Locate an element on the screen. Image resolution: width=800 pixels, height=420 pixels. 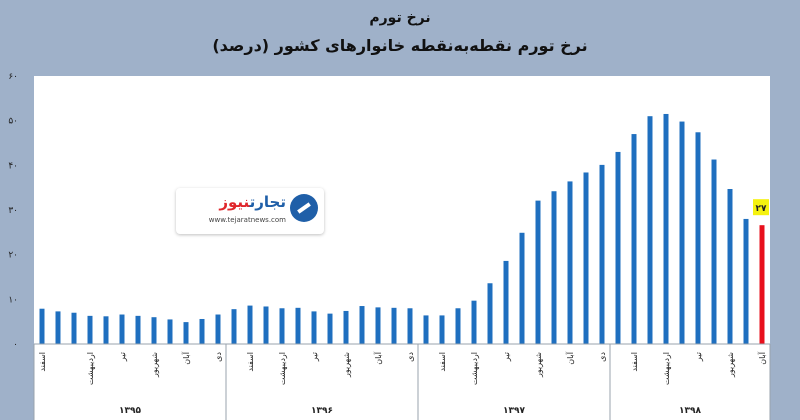
y-tick-label: ۲۰ is located at coordinates (13, 256).